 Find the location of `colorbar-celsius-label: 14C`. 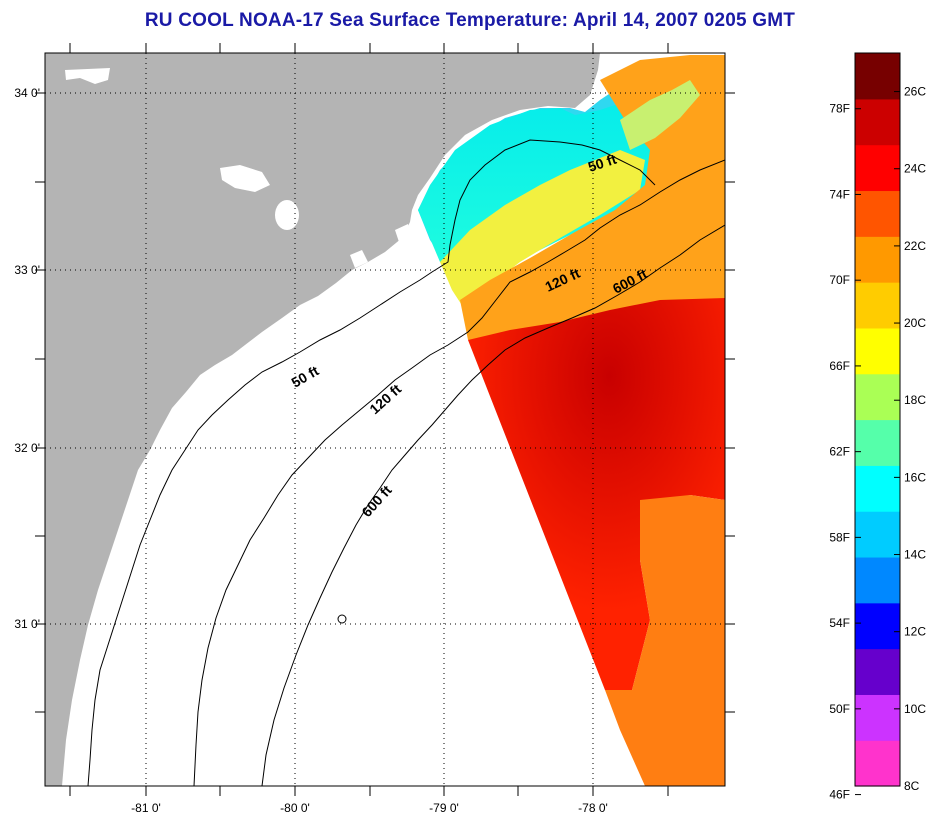

colorbar-celsius-label: 14C is located at coordinates (915, 555).